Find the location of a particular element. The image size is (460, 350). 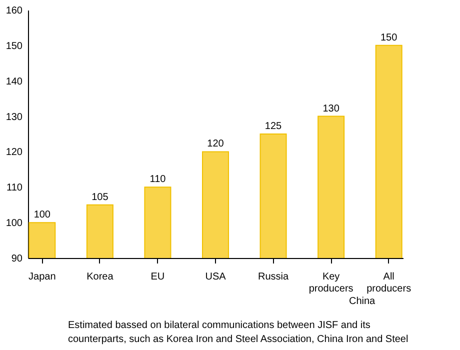

data-label: 120 is located at coordinates (215, 144).